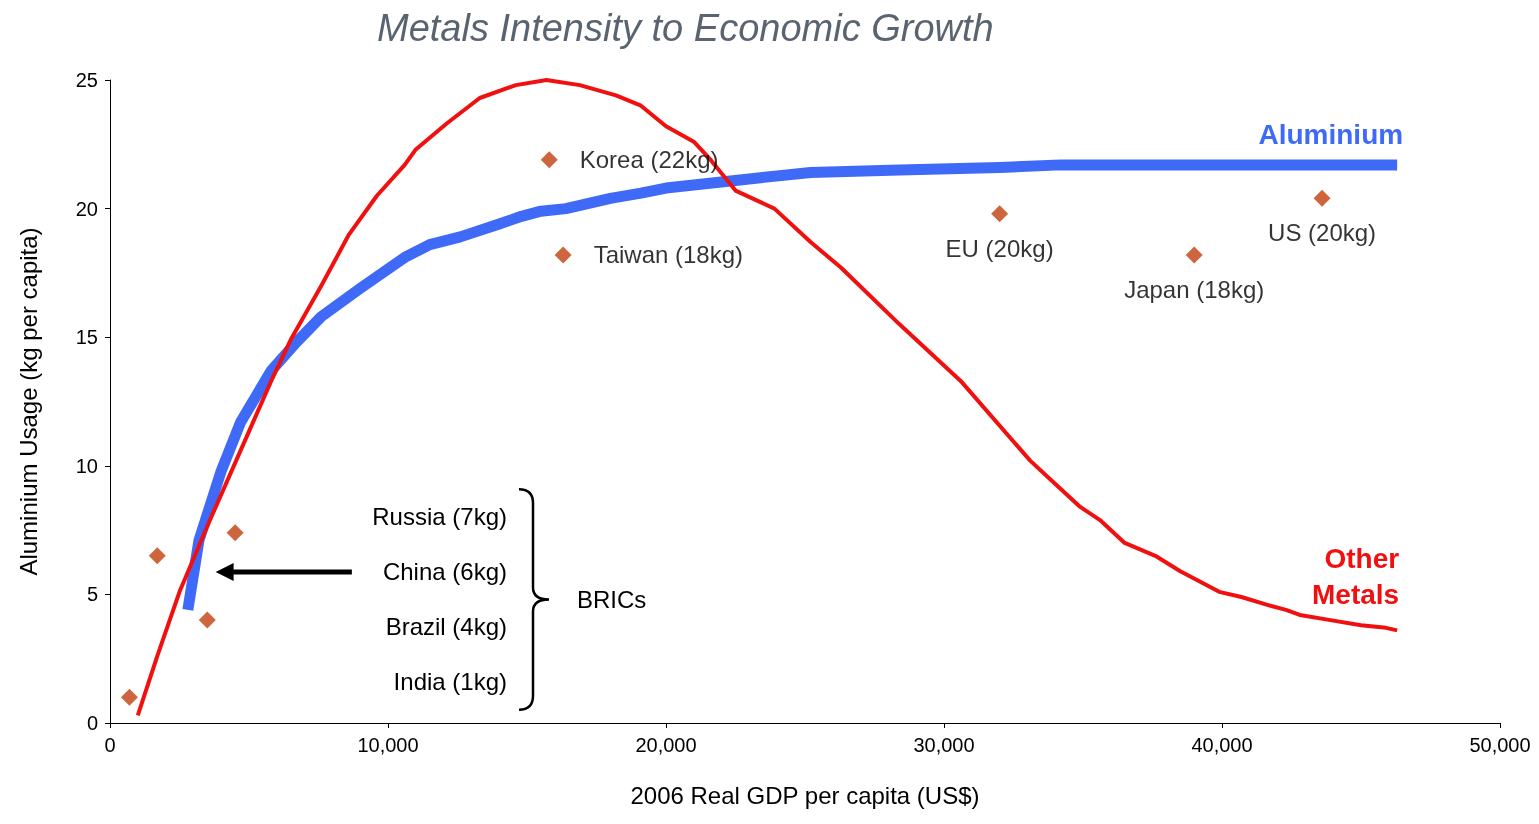 The image size is (1539, 824). What do you see at coordinates (86, 465) in the screenshot?
I see `y-tick-label: 10` at bounding box center [86, 465].